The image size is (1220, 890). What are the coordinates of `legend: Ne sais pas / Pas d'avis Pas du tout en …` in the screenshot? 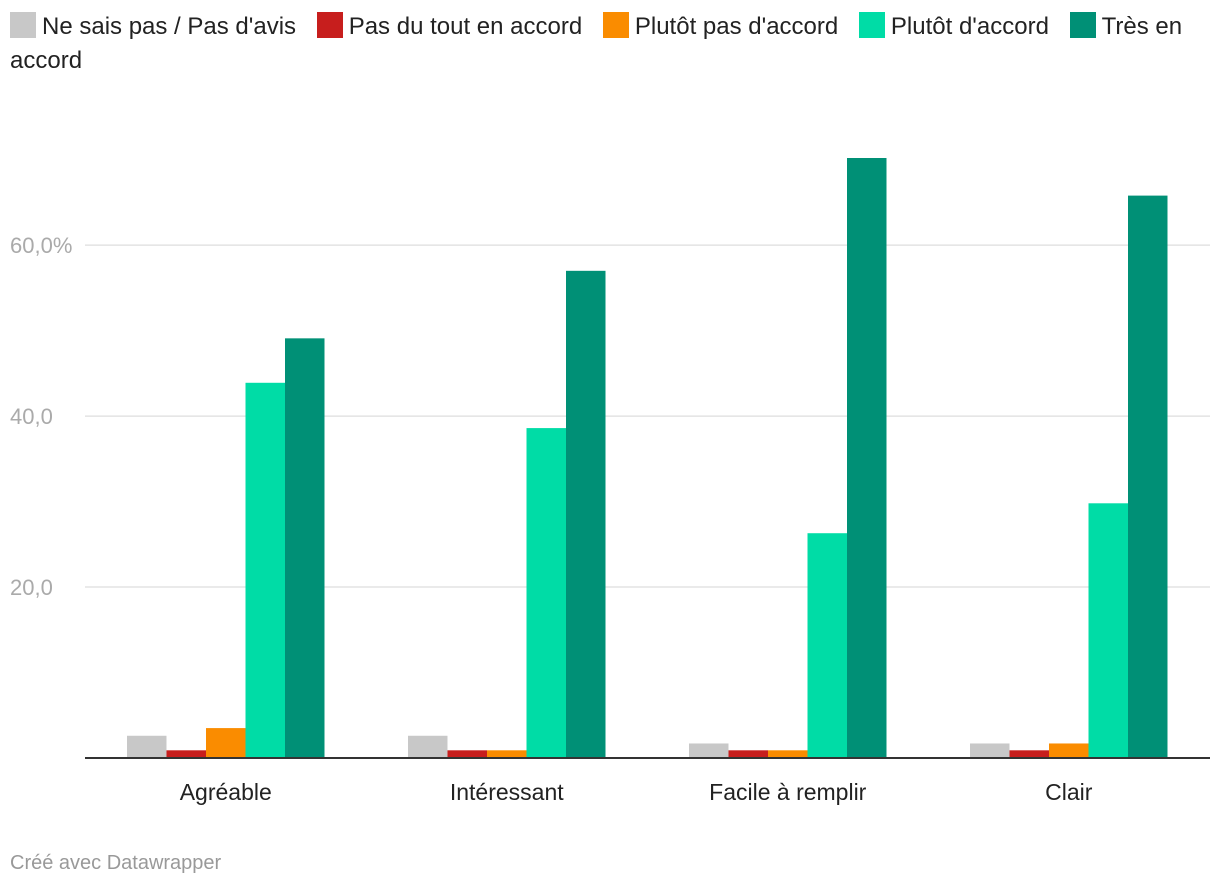 It's located at (610, 44).